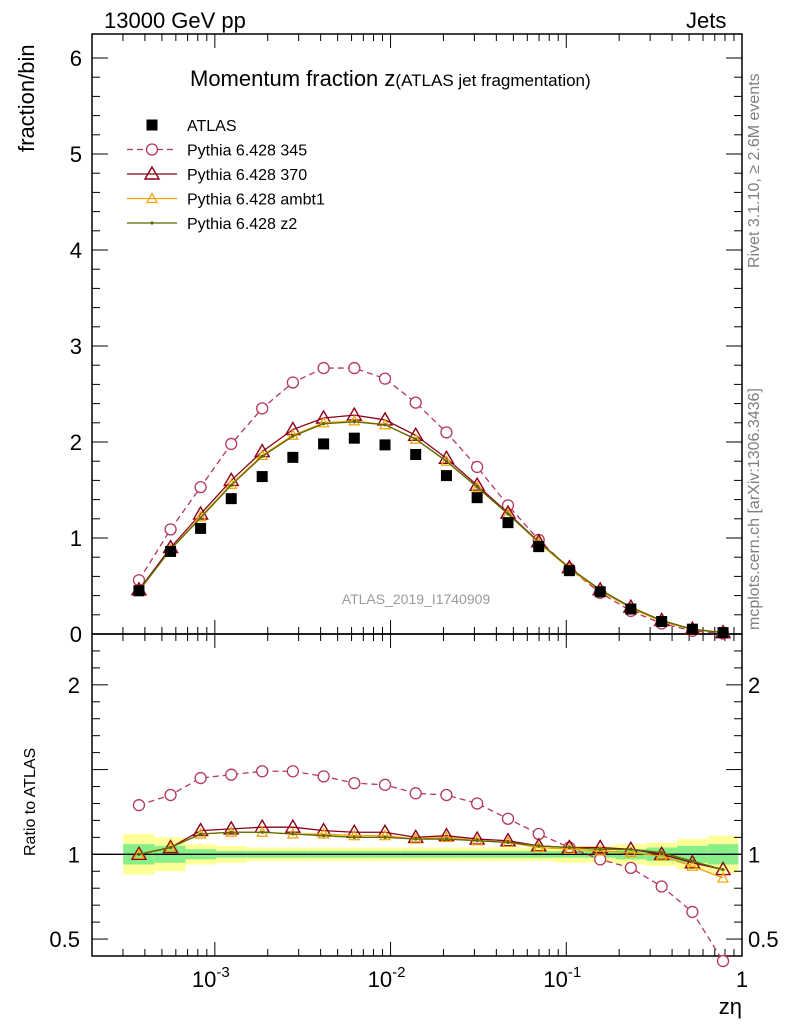 This screenshot has width=786, height=1024. I want to click on legend-label: Pythia 6.428 370, so click(247, 175).